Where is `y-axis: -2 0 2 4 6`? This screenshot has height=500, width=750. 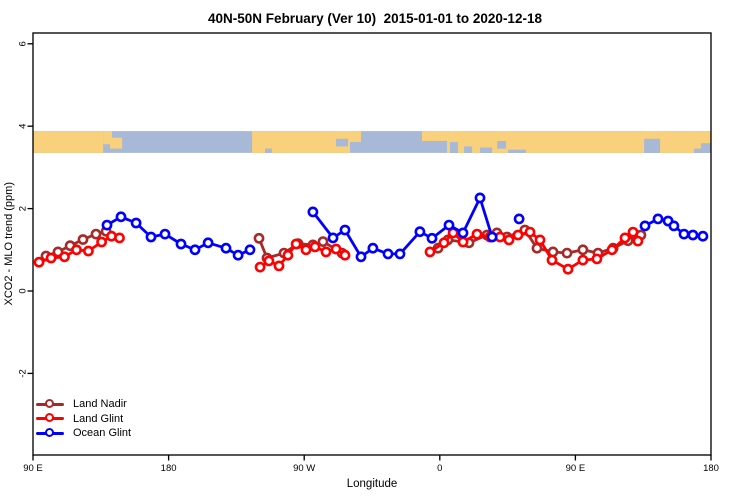 y-axis: -2 0 2 4 6 is located at coordinates (25, 209).